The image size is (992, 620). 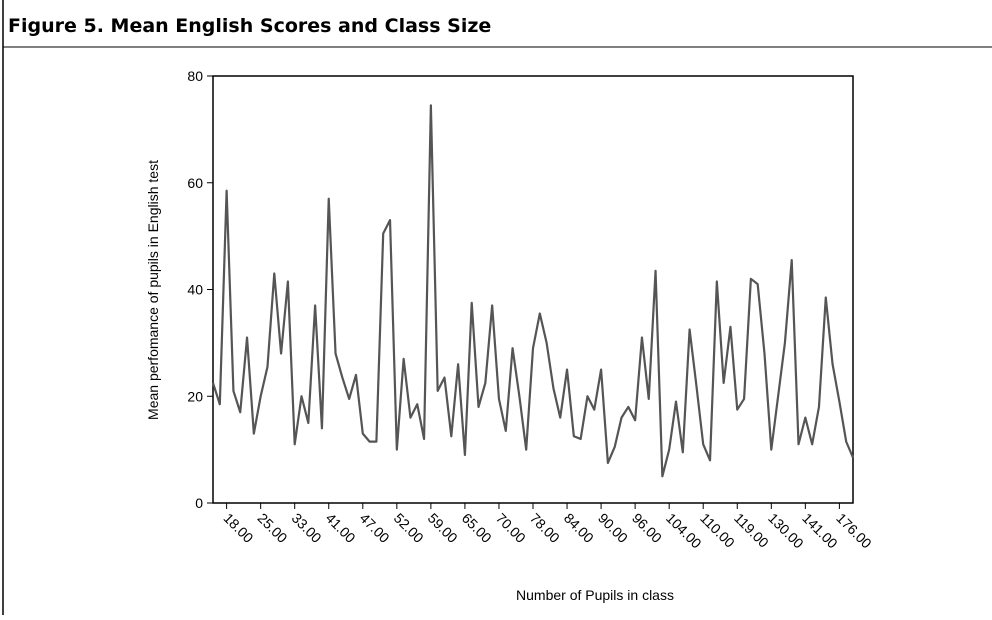 What do you see at coordinates (409, 528) in the screenshot?
I see `x-tick-label: 52.00` at bounding box center [409, 528].